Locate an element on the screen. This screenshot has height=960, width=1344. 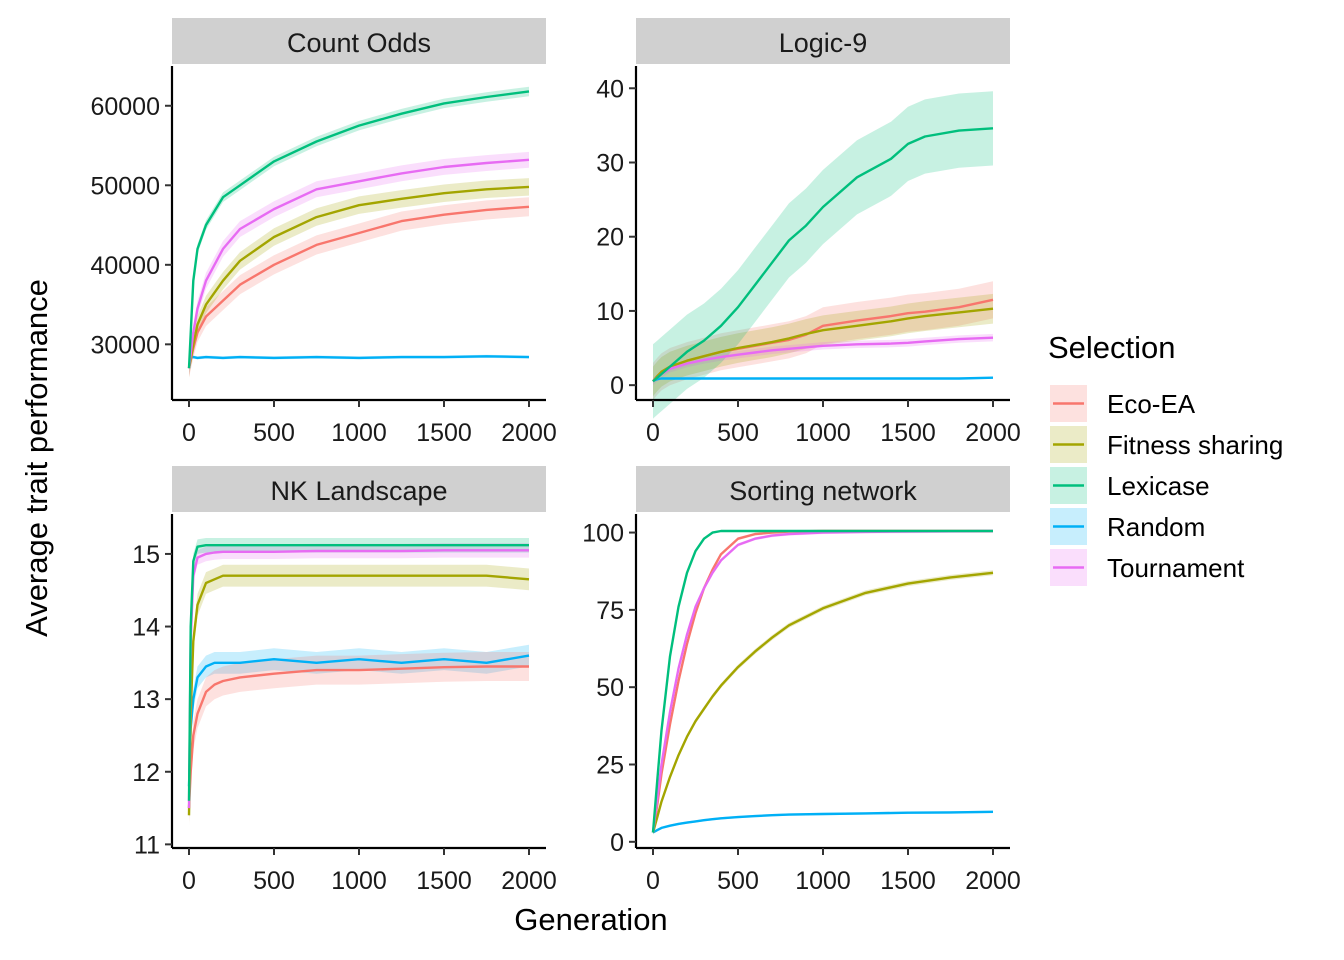
legend-label: Random is located at coordinates (1156, 527).